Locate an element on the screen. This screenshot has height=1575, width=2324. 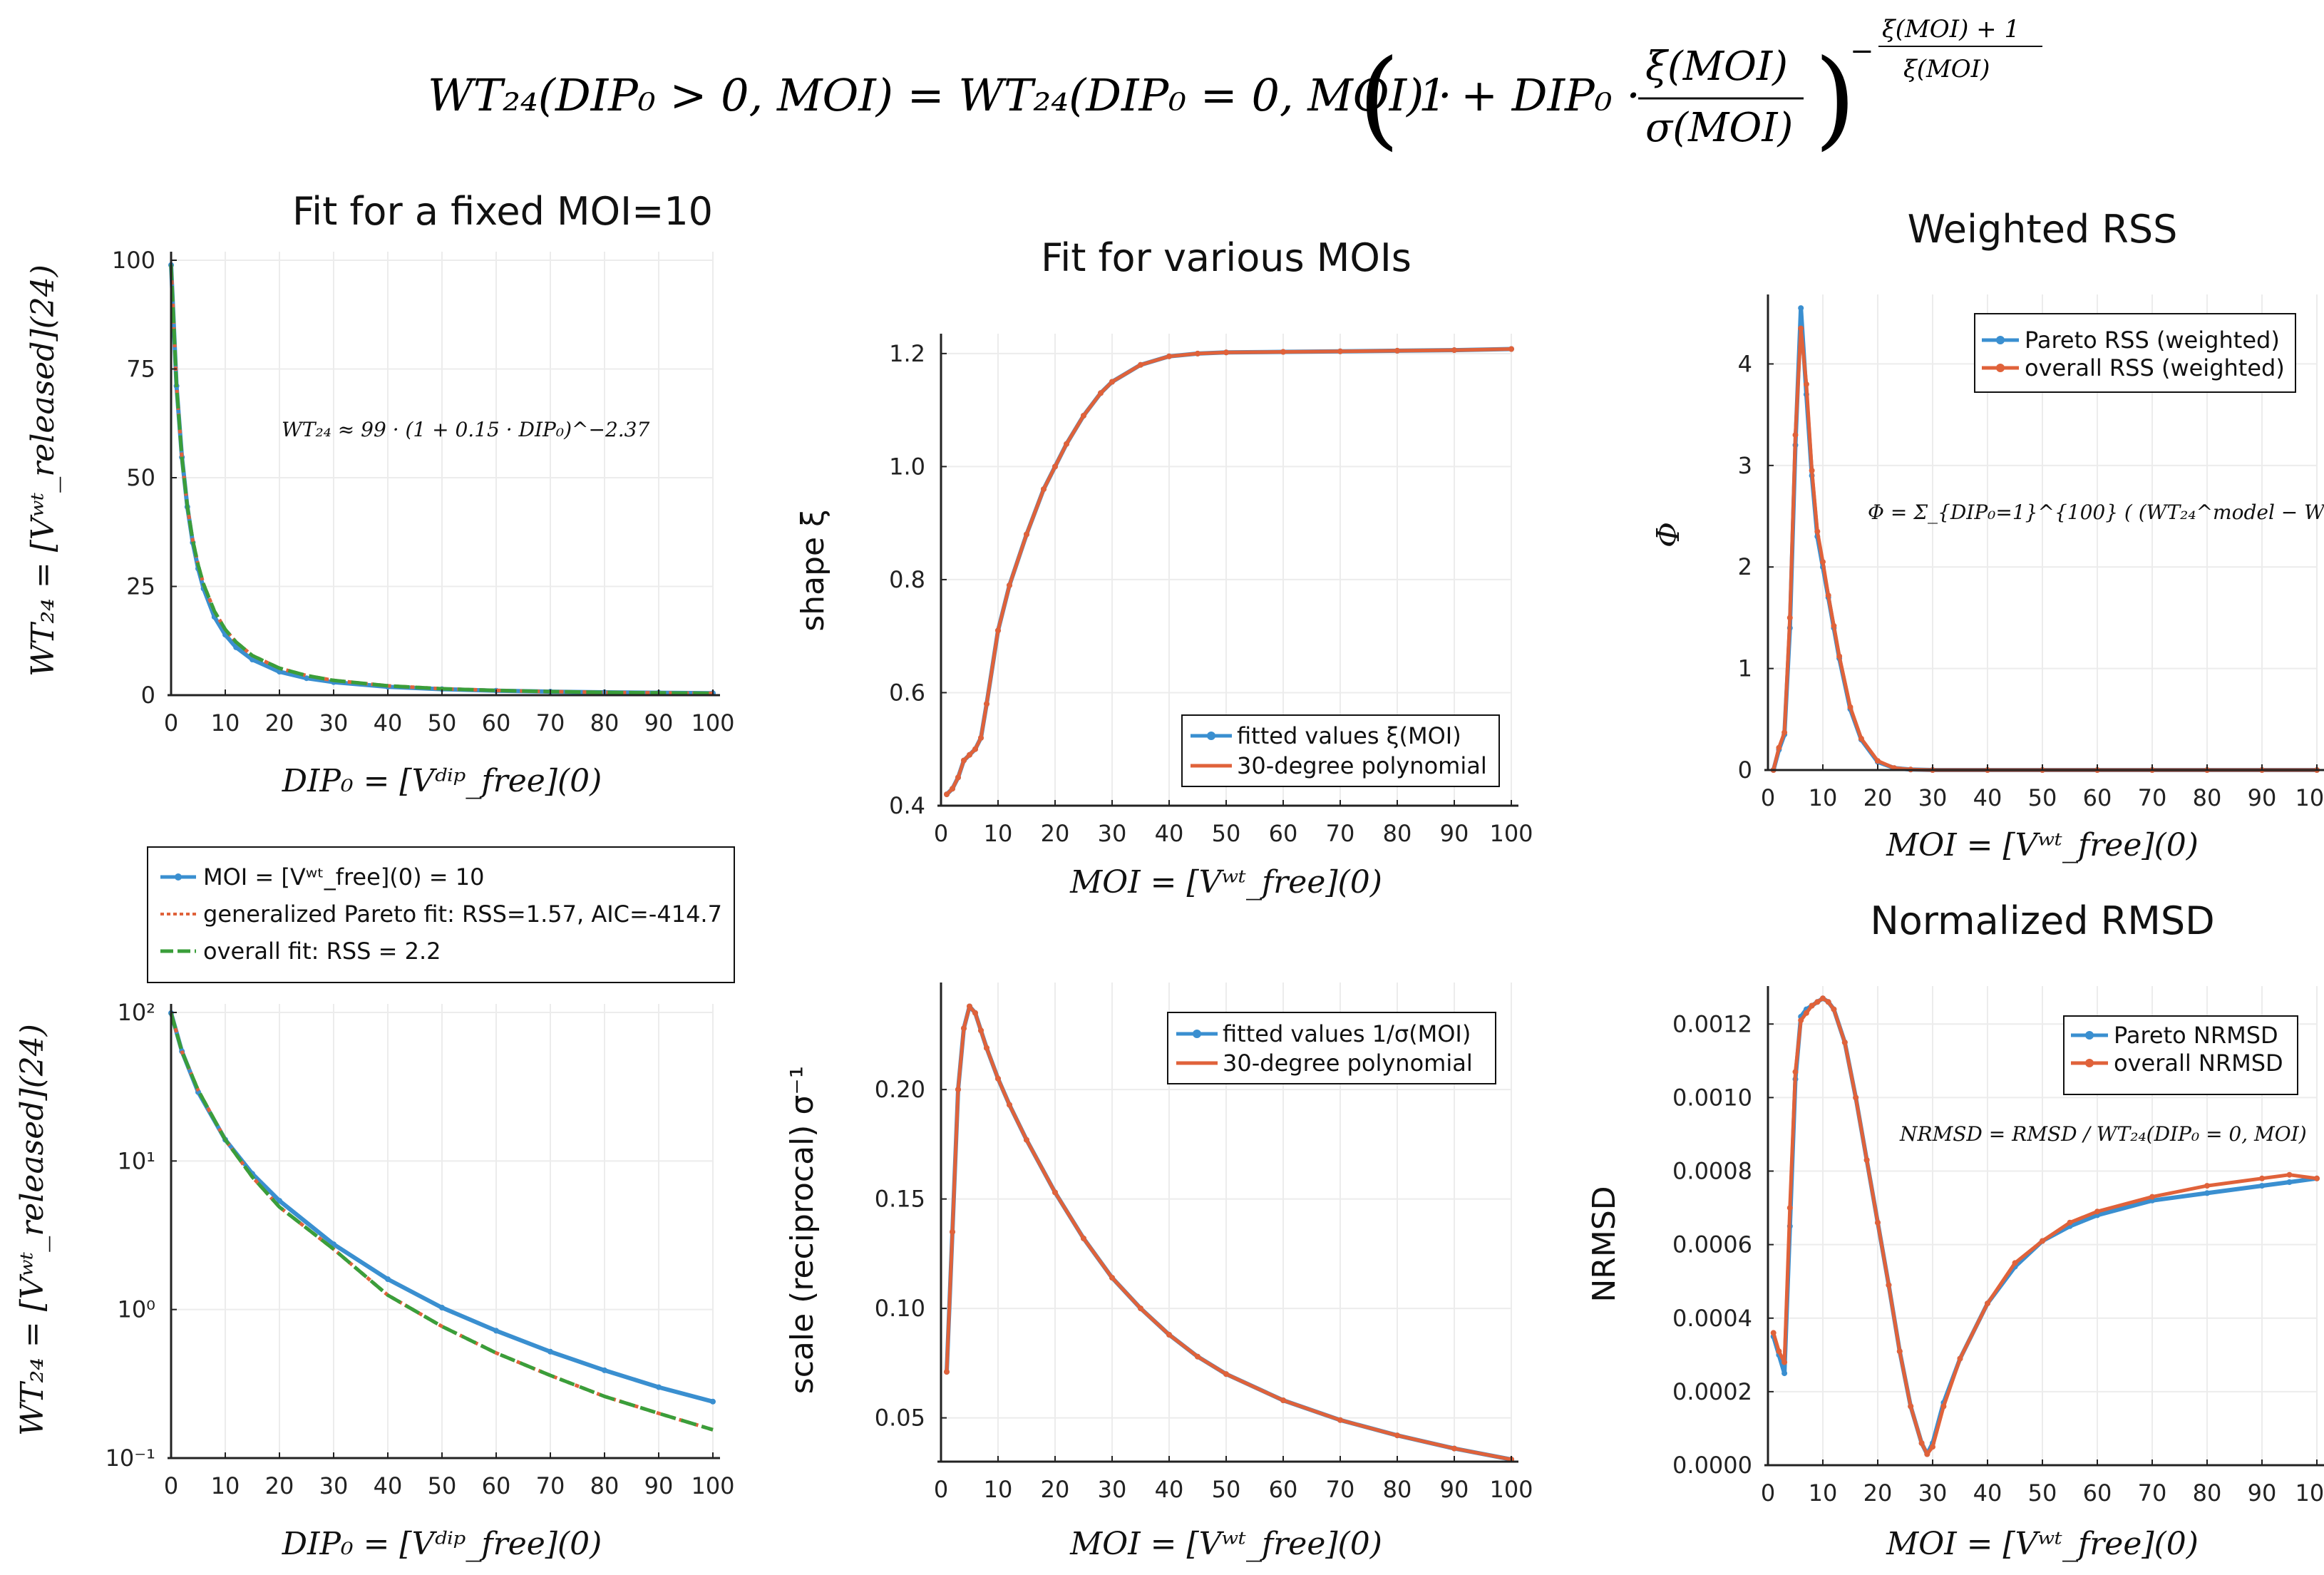
y-tick-label: 2 is located at coordinates (1745, 566).